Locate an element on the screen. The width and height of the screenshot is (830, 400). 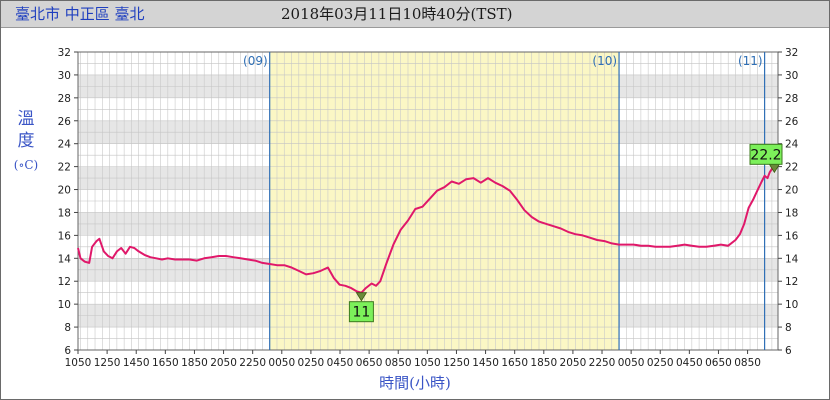
y-tick-label-right: 26 is located at coordinates (792, 122).